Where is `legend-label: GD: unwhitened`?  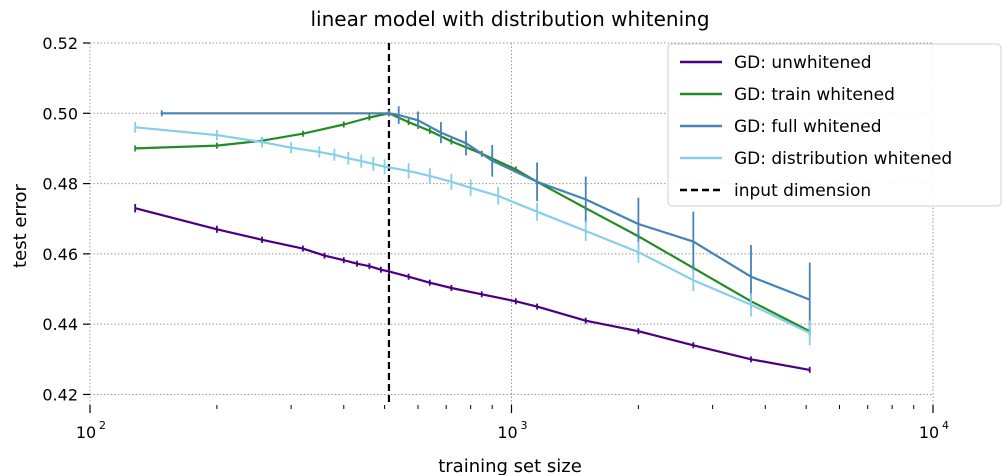 legend-label: GD: unwhitened is located at coordinates (803, 63).